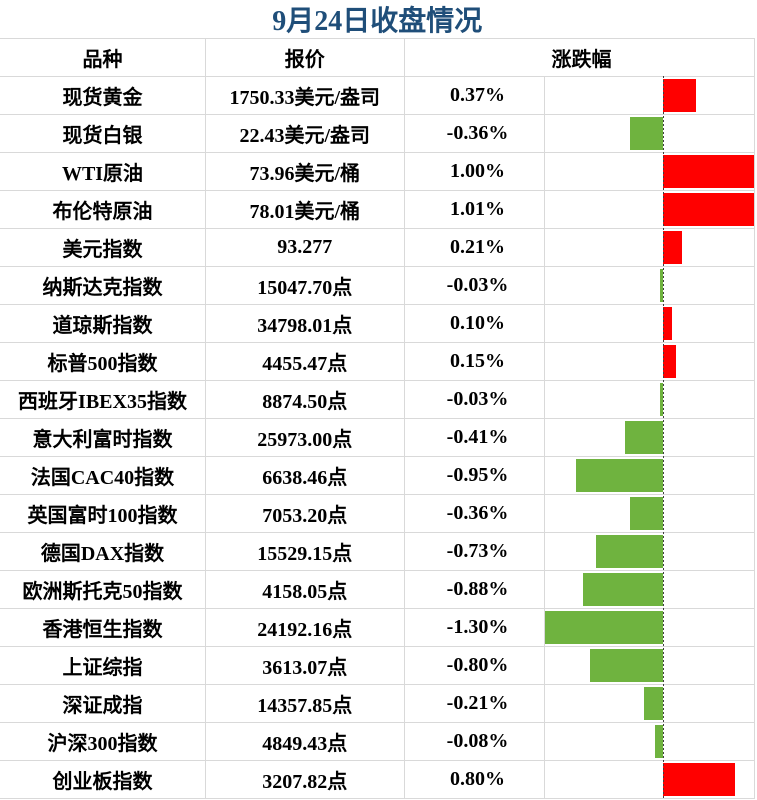  I want to click on page-title: 9月24日收盘情况, so click(377, 21).